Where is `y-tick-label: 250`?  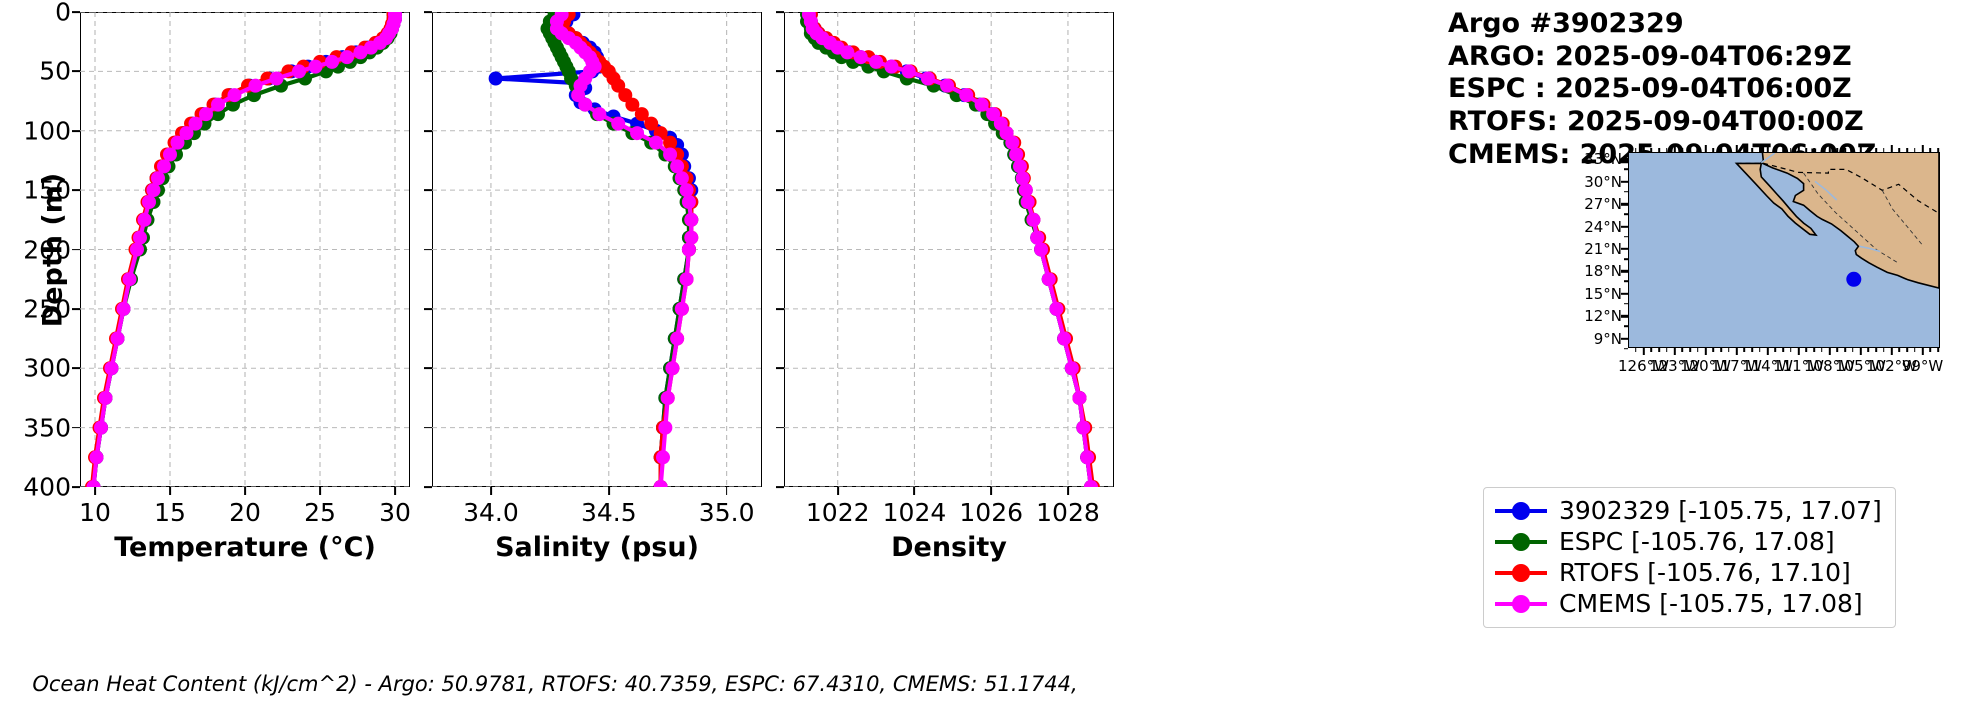 y-tick-label: 250 is located at coordinates (47, 309).